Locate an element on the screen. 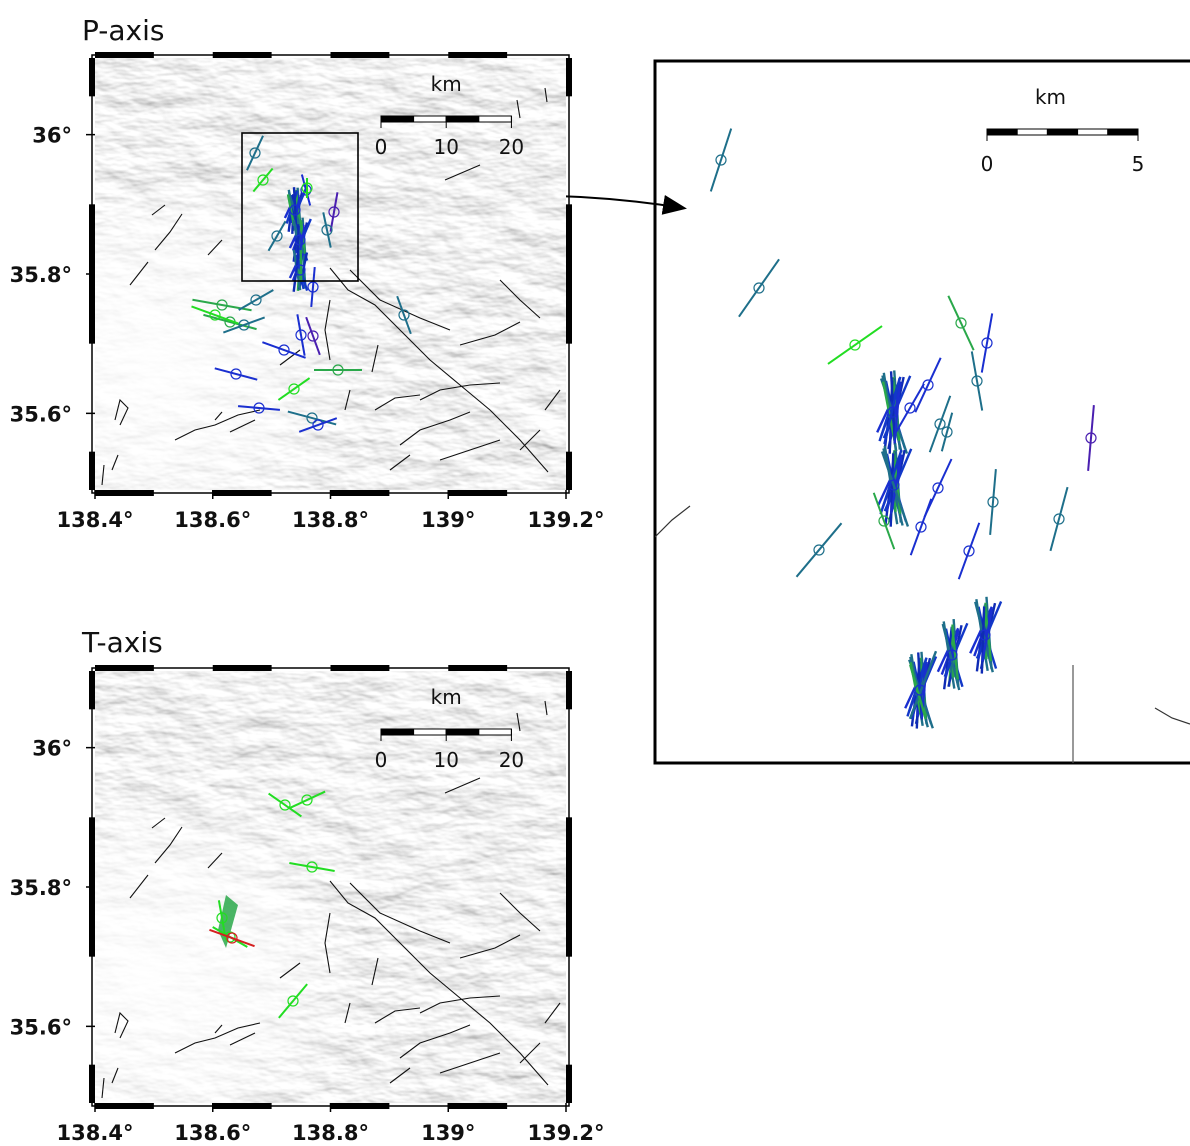  panel-title: P-axis is located at coordinates (123, 30).